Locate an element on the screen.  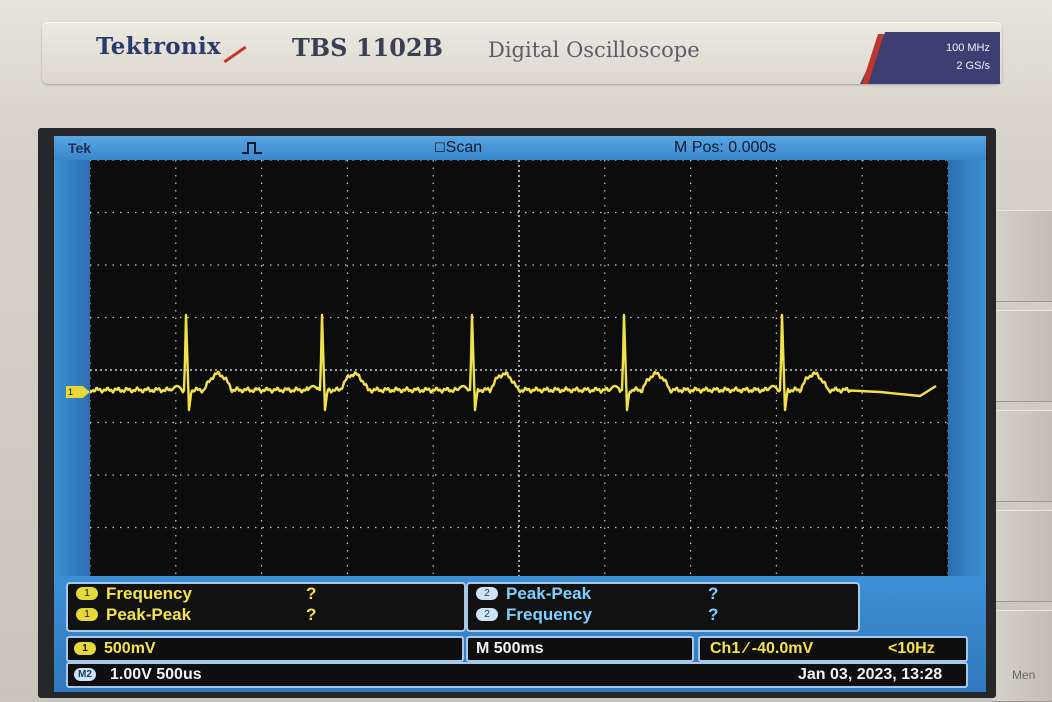
trigger-edge-icon is located at coordinates (252, 148).